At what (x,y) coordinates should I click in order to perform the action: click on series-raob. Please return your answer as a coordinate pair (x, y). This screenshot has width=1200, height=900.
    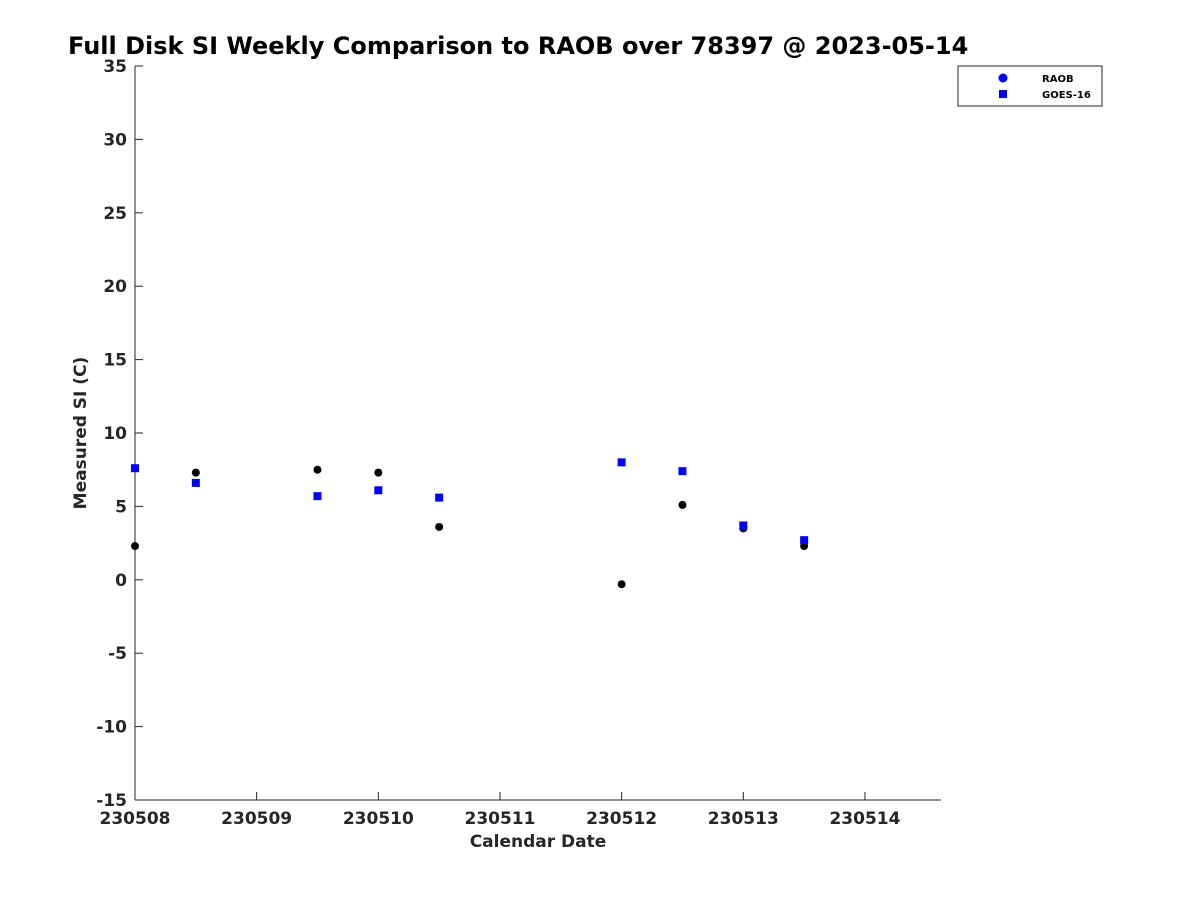
    Looking at the image, I should click on (470, 527).